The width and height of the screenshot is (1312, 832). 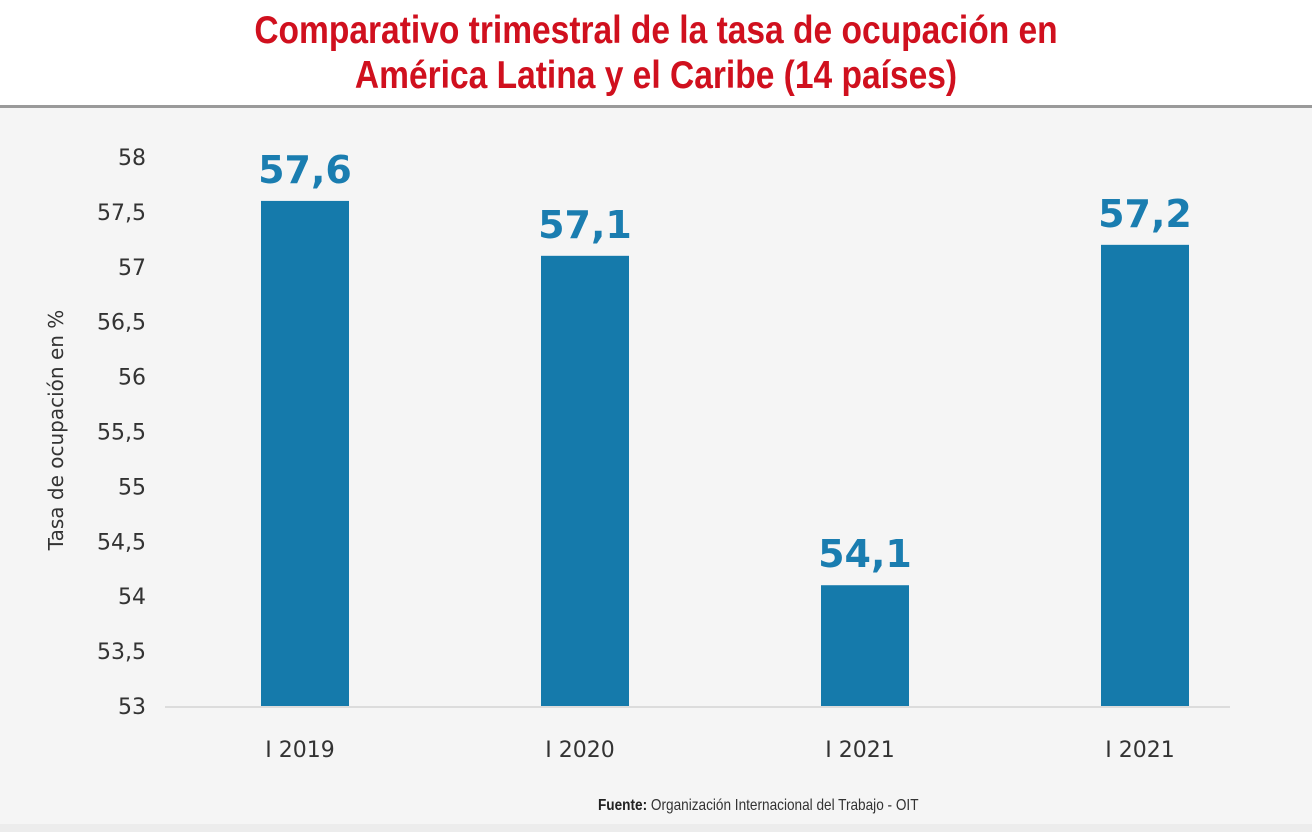 I want to click on y-tick-label: 58, so click(x=132, y=158).